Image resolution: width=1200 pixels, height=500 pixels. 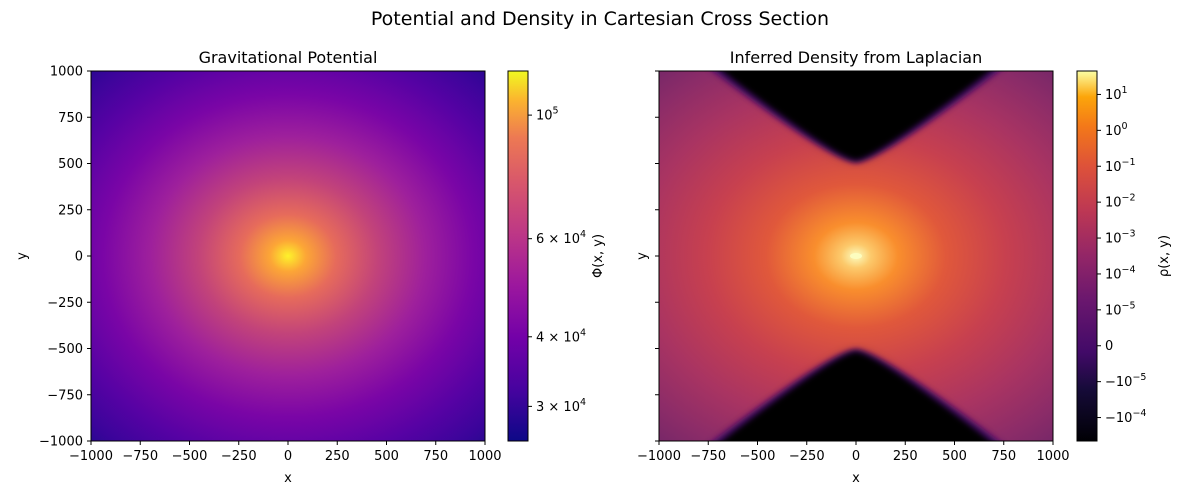 I want to click on density-x-tick-label: 0, so click(x=856, y=456).